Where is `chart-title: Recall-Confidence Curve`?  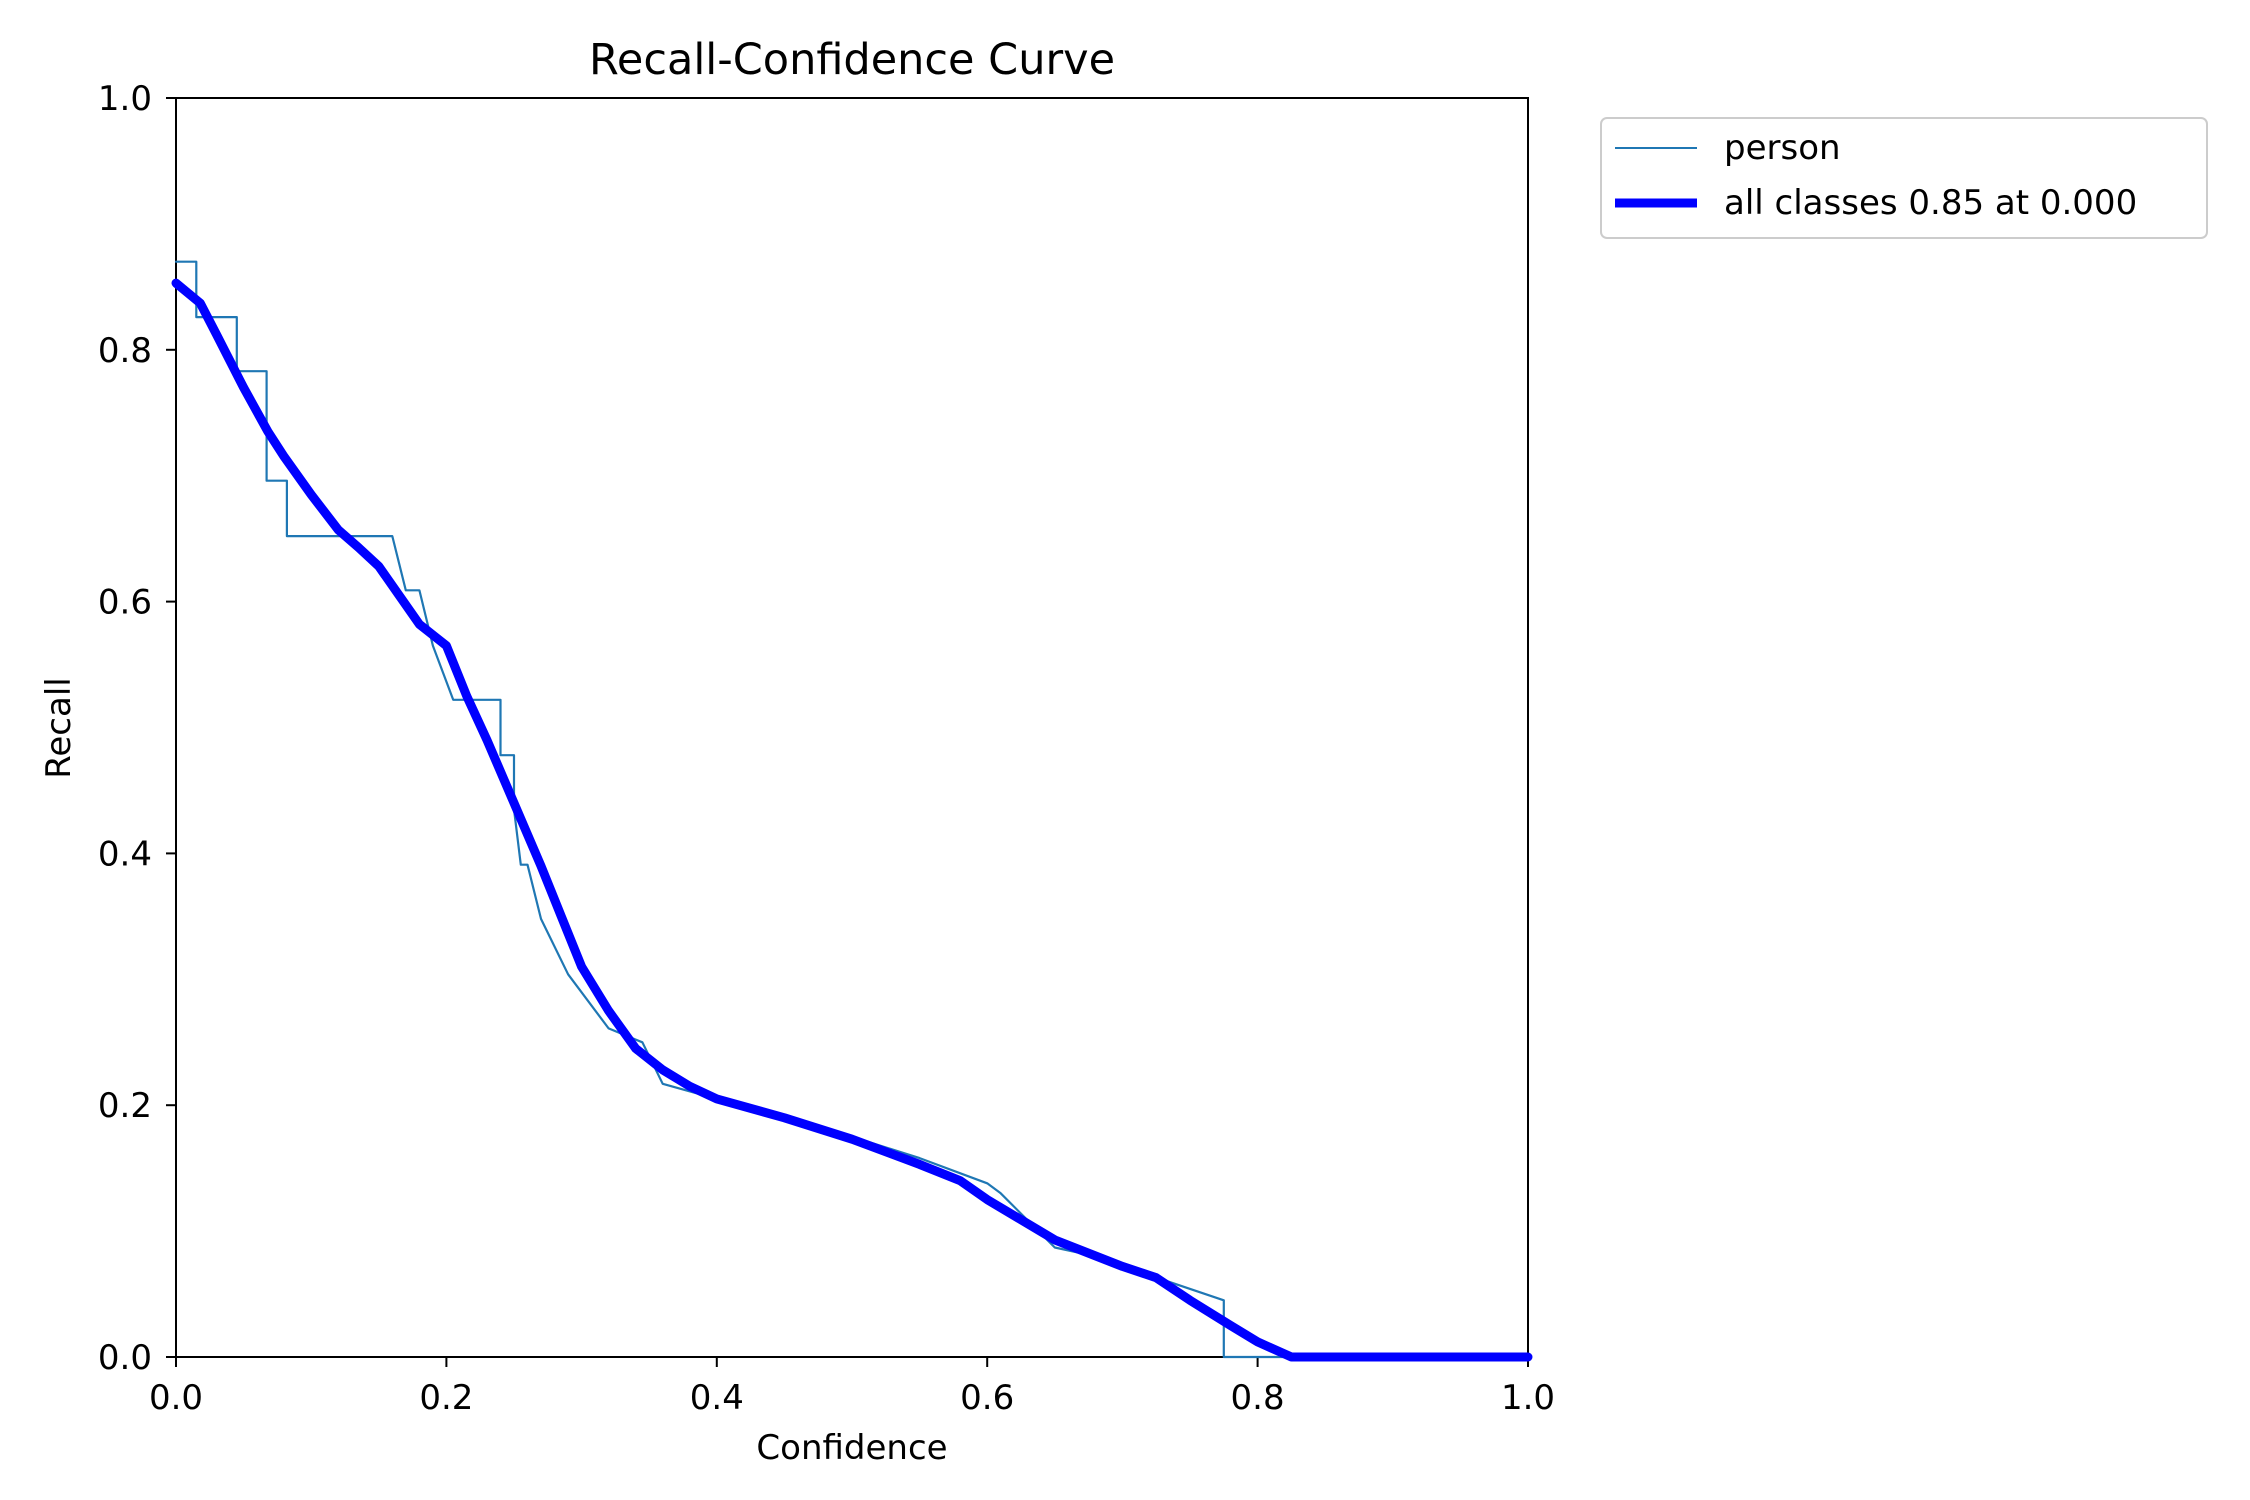 chart-title: Recall-Confidence Curve is located at coordinates (852, 60).